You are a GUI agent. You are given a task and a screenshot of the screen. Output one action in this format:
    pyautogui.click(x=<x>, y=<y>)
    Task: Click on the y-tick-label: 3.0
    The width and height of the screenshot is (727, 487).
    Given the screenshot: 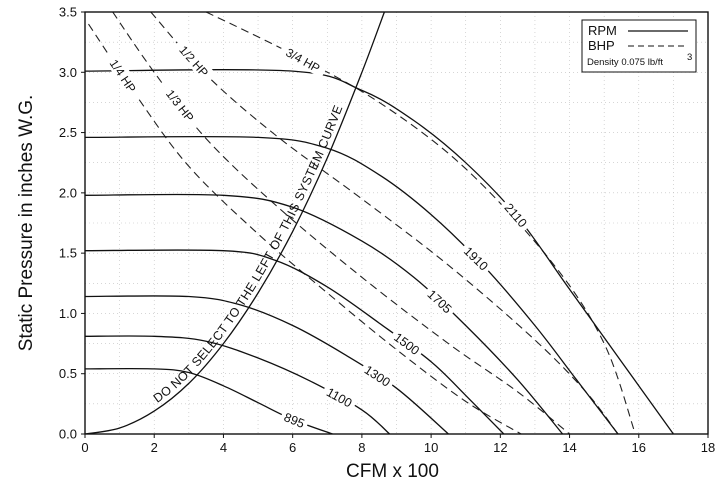 What is the action you would take?
    pyautogui.click(x=68, y=72)
    